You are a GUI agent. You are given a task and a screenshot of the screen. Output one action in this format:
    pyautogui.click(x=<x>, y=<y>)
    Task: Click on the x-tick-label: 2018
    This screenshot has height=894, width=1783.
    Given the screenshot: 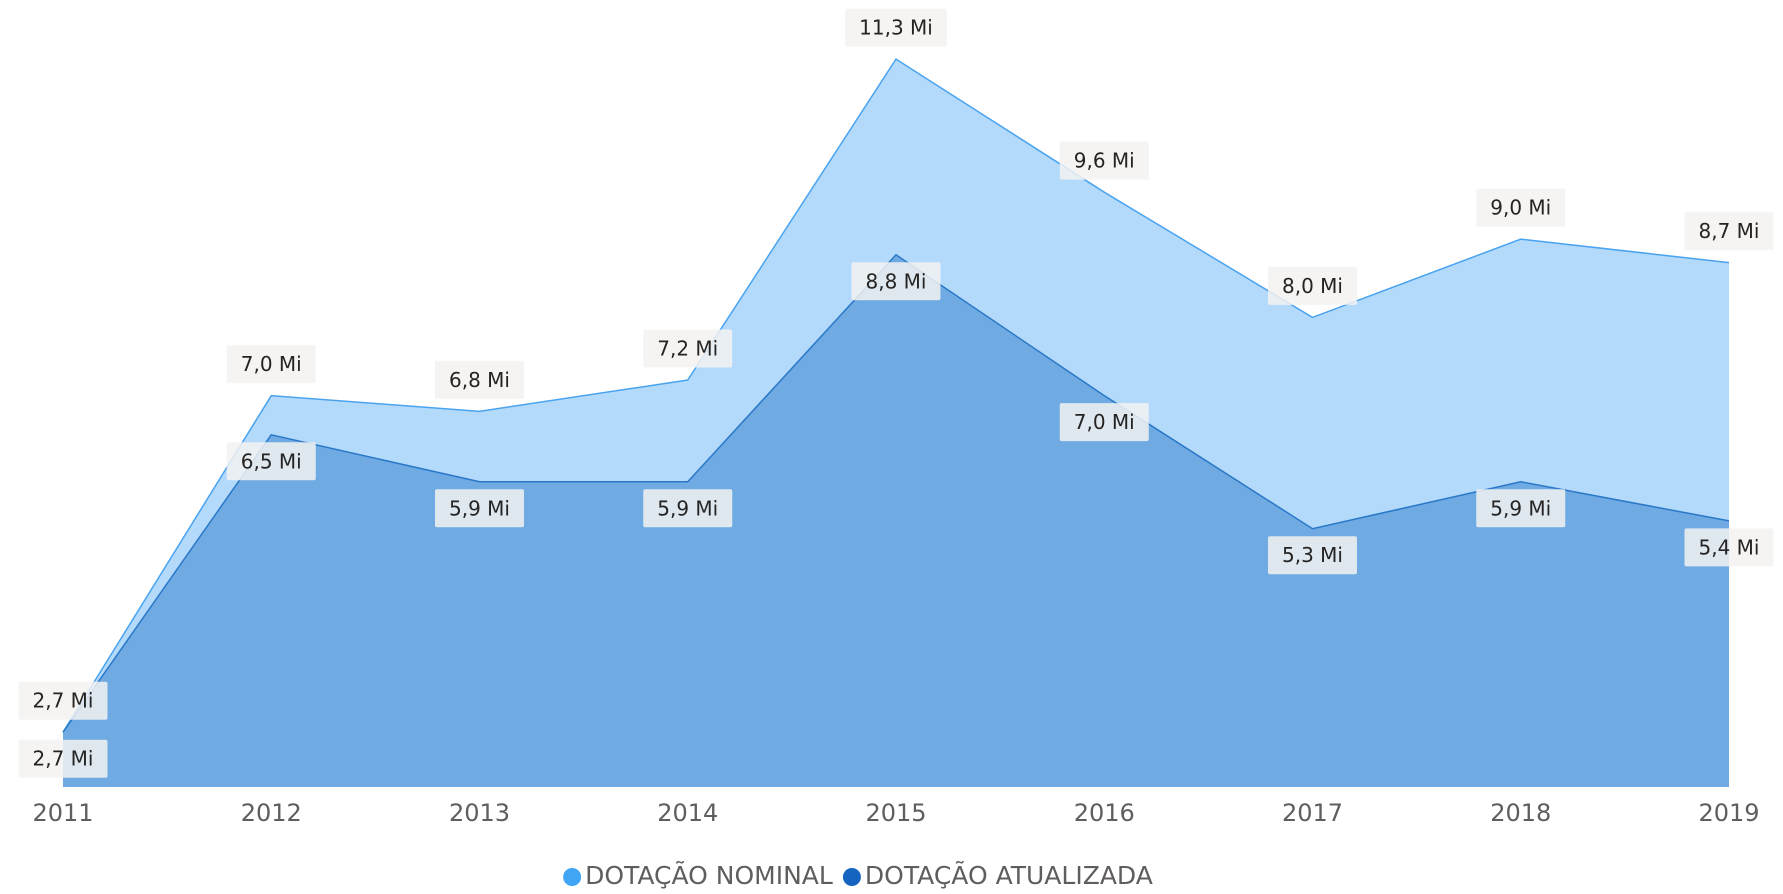 What is the action you would take?
    pyautogui.click(x=1520, y=813)
    